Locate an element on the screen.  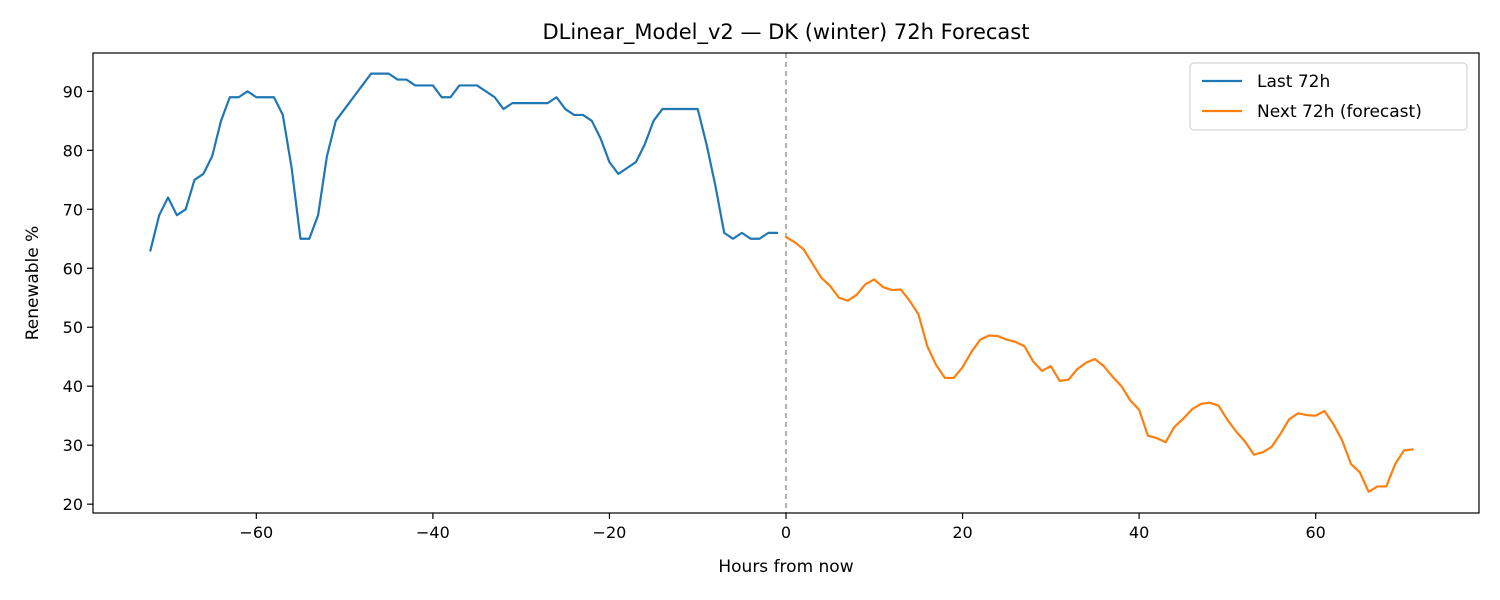
y-tick-label: 80 is located at coordinates (73, 150).